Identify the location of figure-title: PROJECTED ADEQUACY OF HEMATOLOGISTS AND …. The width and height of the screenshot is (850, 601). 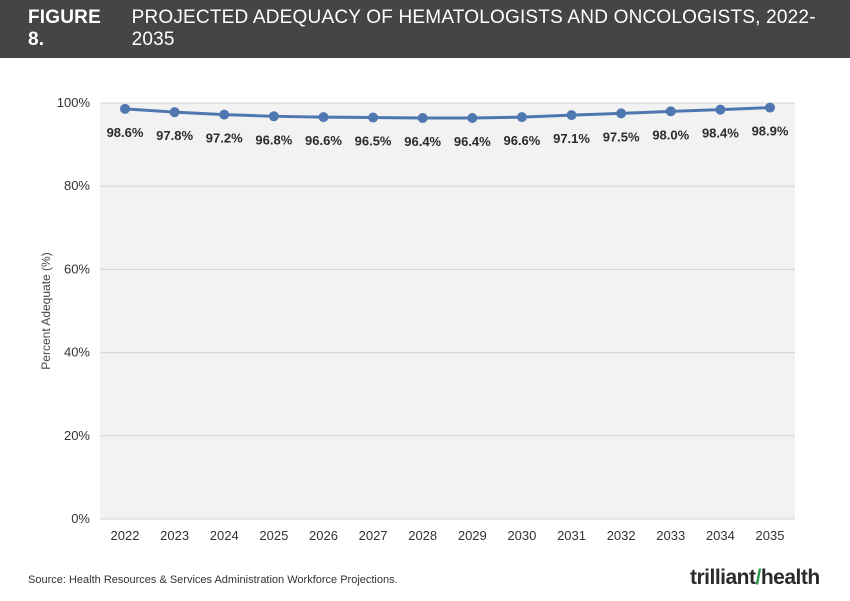
(473, 28).